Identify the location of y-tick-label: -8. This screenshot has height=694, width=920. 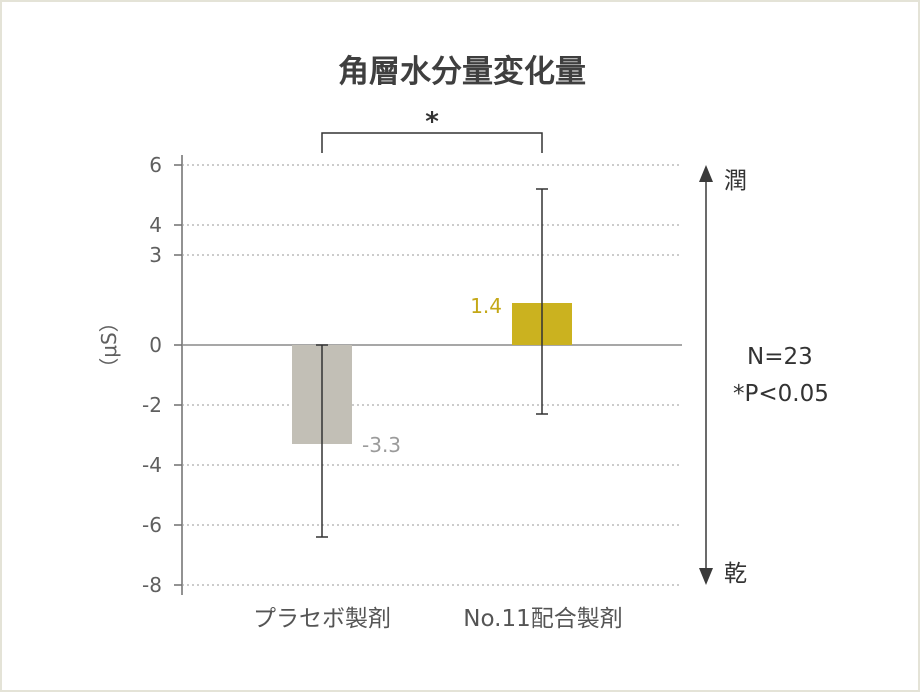
(152, 585).